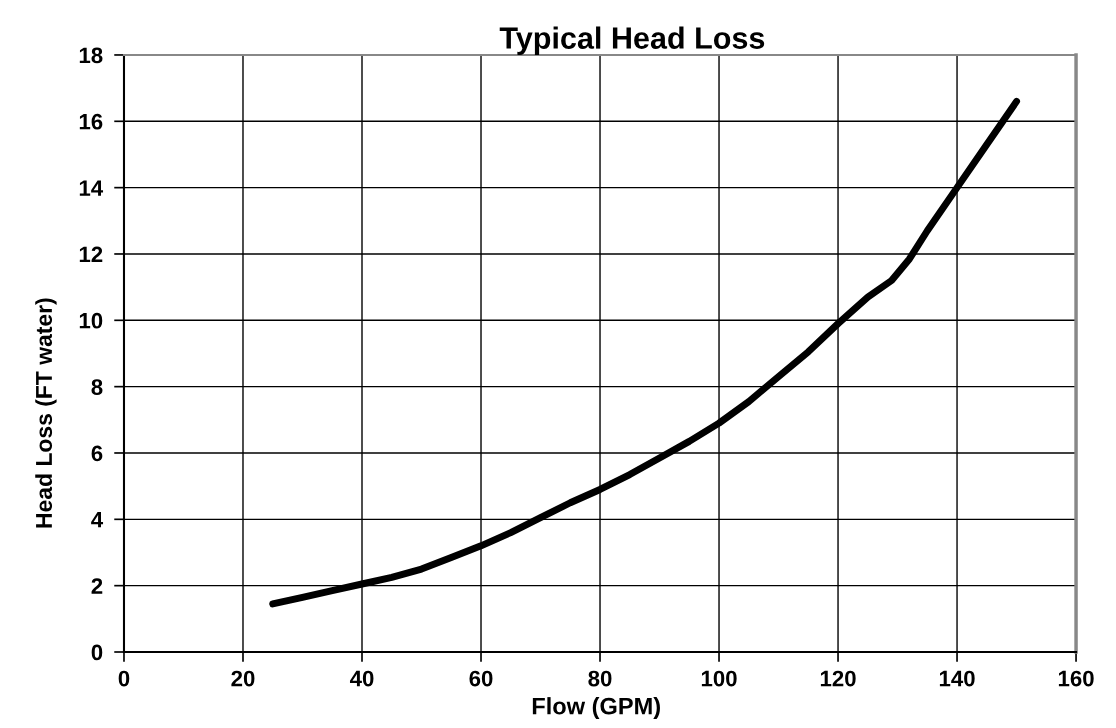 The height and width of the screenshot is (728, 1116). What do you see at coordinates (91, 320) in the screenshot?
I see `y-tick-label: 10` at bounding box center [91, 320].